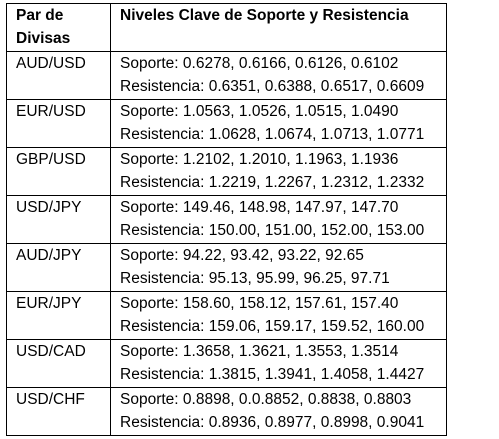 The height and width of the screenshot is (439, 499). Describe the element at coordinates (58, 315) in the screenshot. I see `currency-pair-cell: EUR/JPY` at that location.